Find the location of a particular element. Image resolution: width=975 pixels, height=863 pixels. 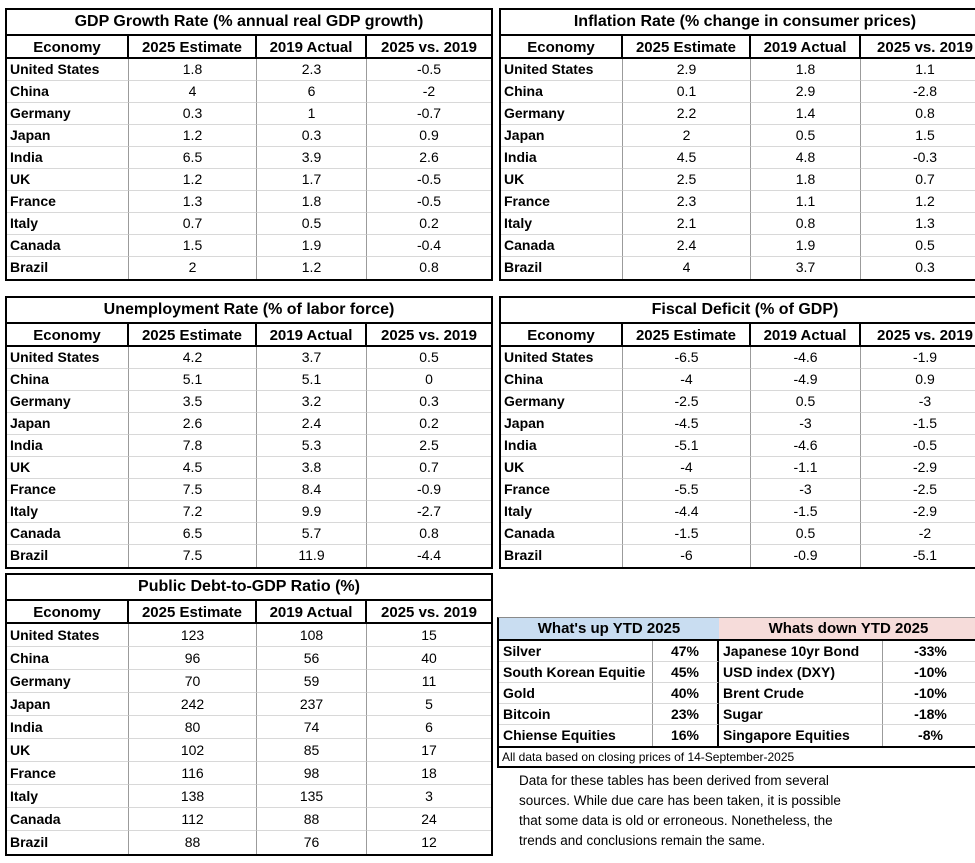

value-cell: -6 is located at coordinates (687, 556).